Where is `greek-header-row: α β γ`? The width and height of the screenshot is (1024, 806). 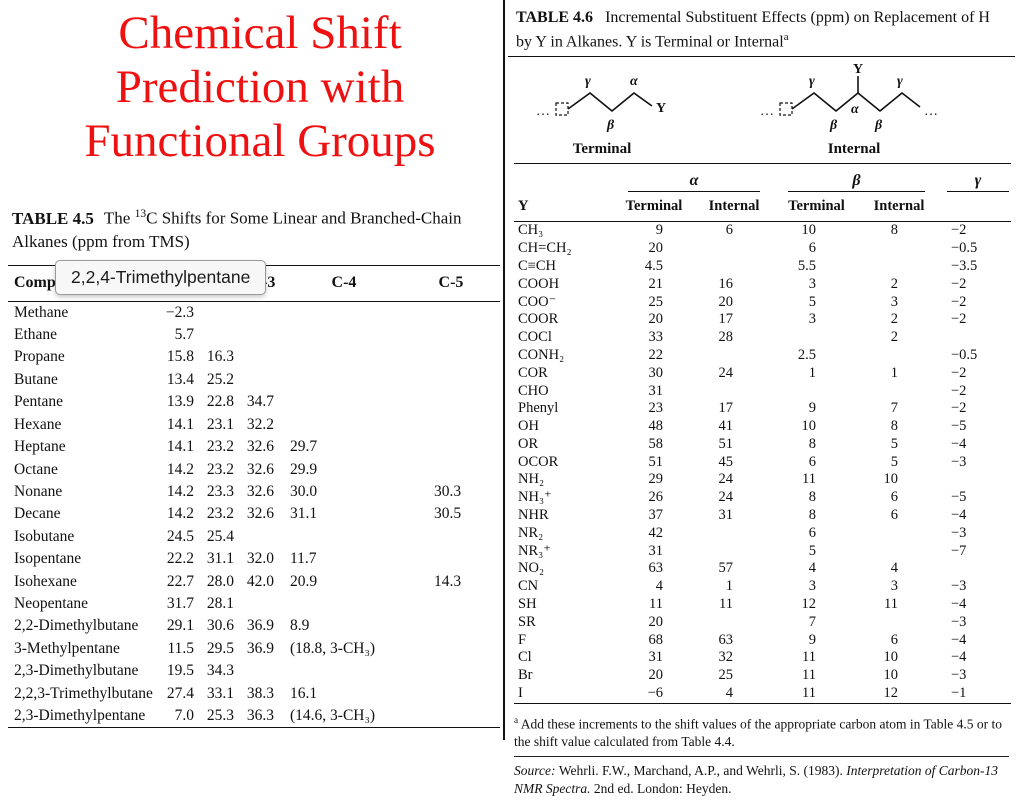
greek-header-row: α β γ is located at coordinates (762, 178).